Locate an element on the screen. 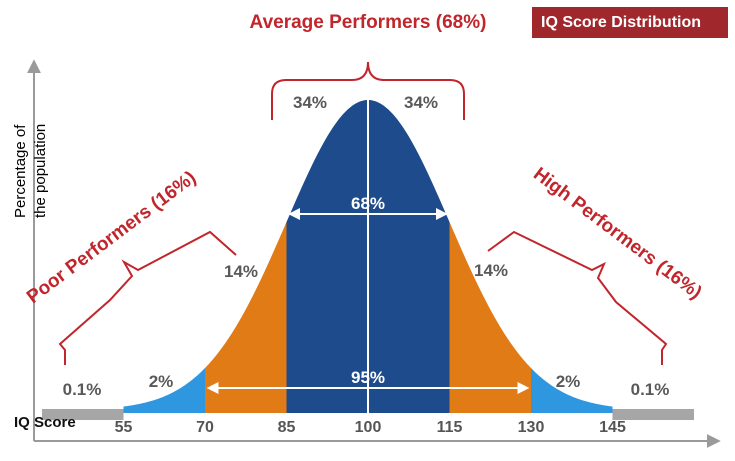  average-performers-label: Average Performers (68%) is located at coordinates (368, 22).